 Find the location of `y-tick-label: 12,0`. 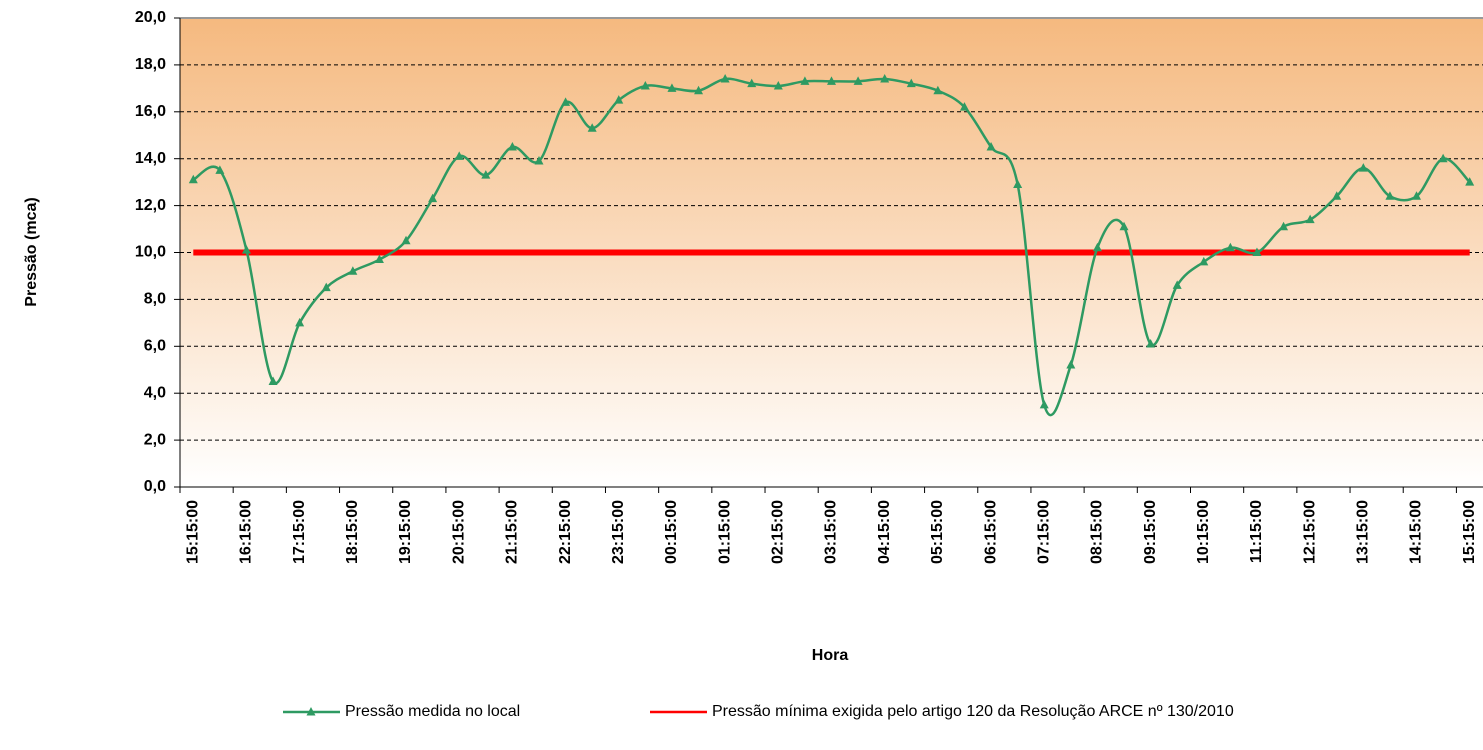

y-tick-label: 12,0 is located at coordinates (150, 205).